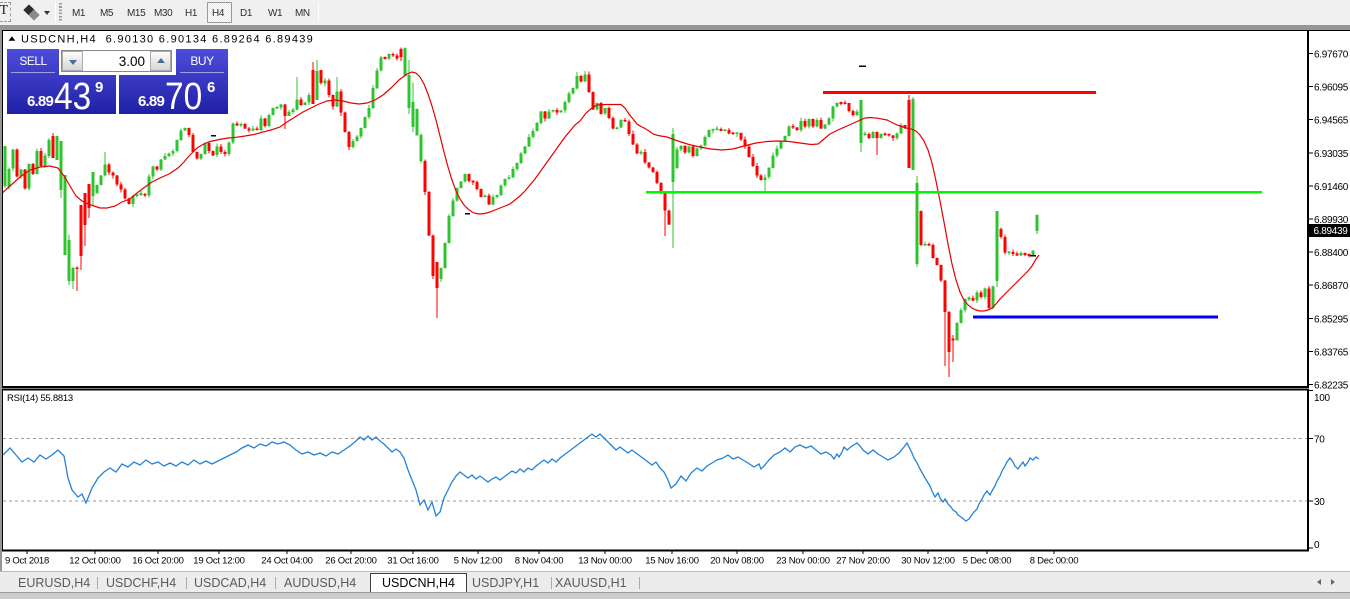 The image size is (1350, 599). Describe the element at coordinates (412, 561) in the screenshot. I see `svg-text: 31 Oct 16:00` at that location.